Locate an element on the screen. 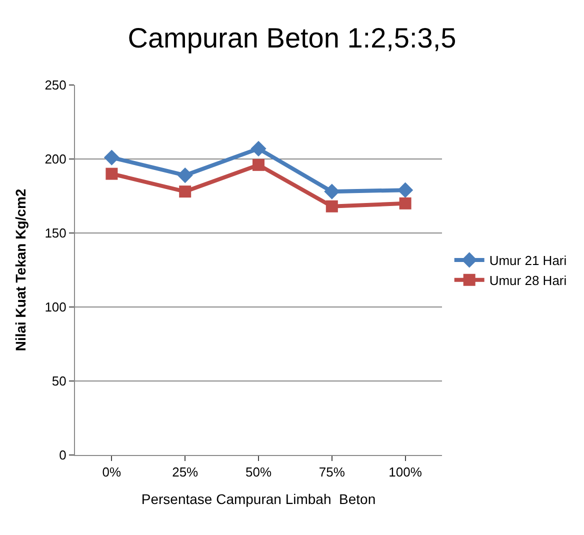 The height and width of the screenshot is (535, 584). x-tick-label: 100% is located at coordinates (405, 472).